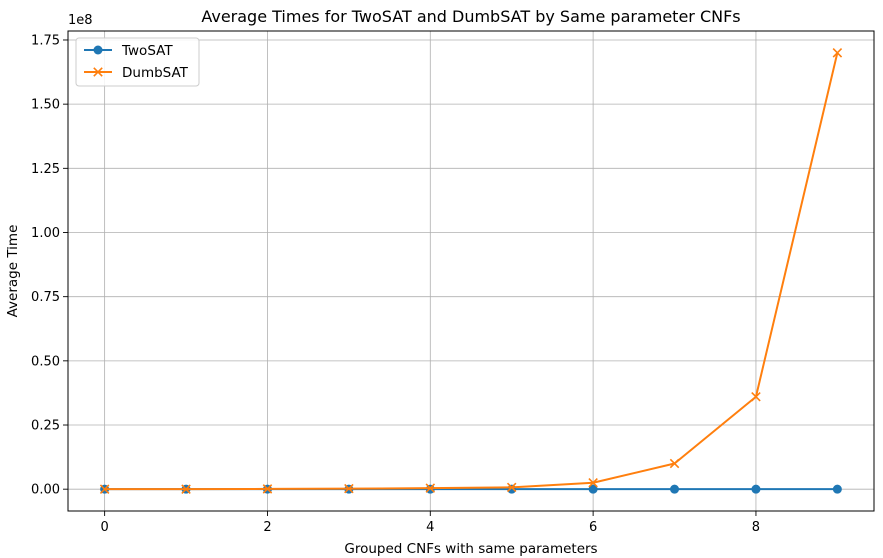  I want to click on legend: TwoSAT DumbSAT, so click(137, 62).